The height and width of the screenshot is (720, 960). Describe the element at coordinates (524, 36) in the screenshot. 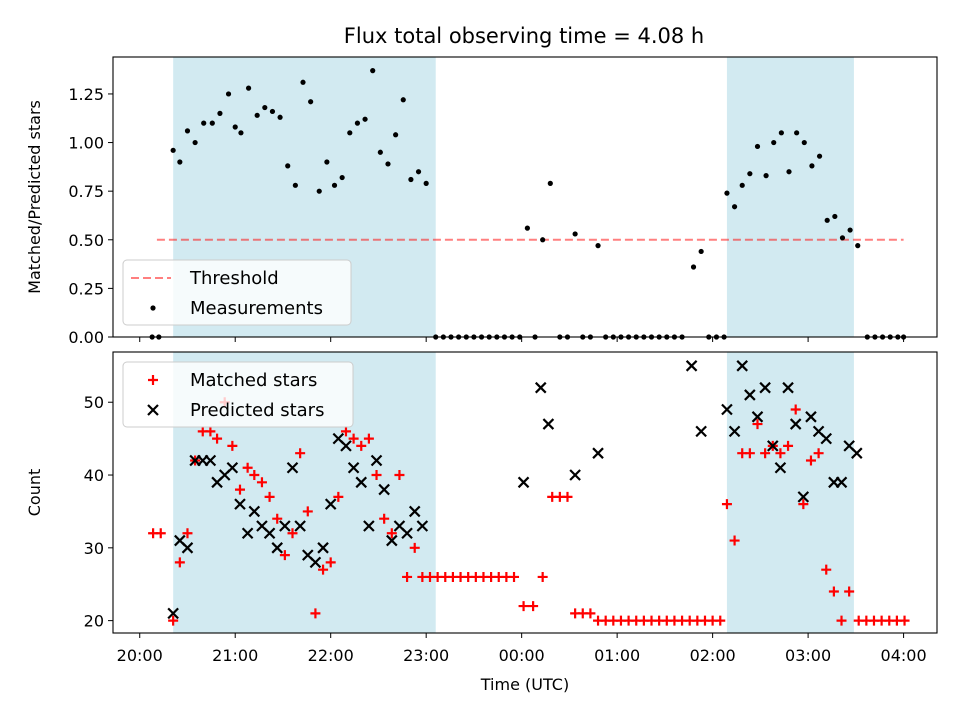

I see `figure-title: Flux total observing time = 4.08 h` at that location.